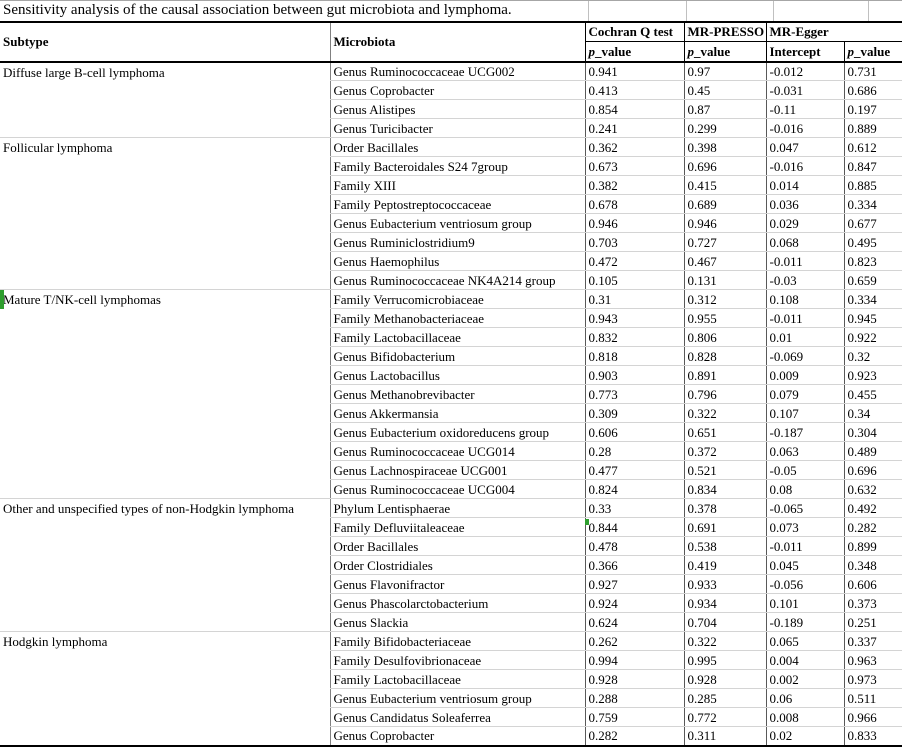 The image size is (902, 747). I want to click on table-row: Genus Alistipes 0.854 0.87 -0.11 0.197, so click(451, 109).